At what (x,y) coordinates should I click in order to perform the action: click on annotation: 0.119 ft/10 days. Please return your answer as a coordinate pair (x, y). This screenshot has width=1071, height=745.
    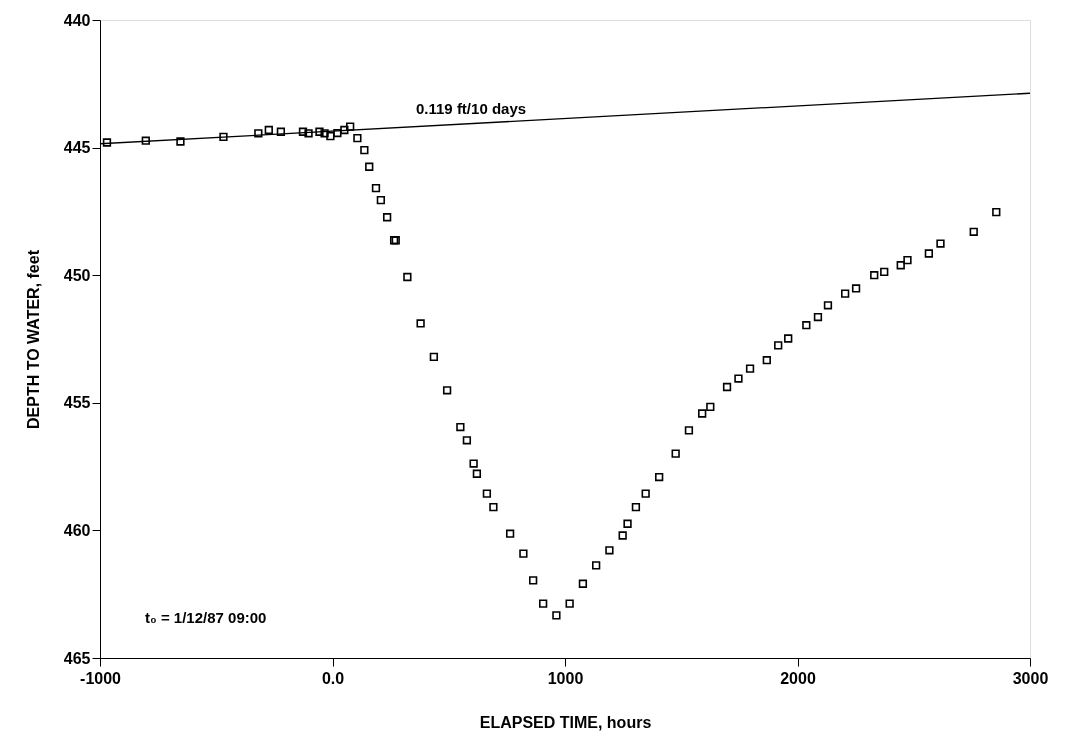
    Looking at the image, I should click on (471, 108).